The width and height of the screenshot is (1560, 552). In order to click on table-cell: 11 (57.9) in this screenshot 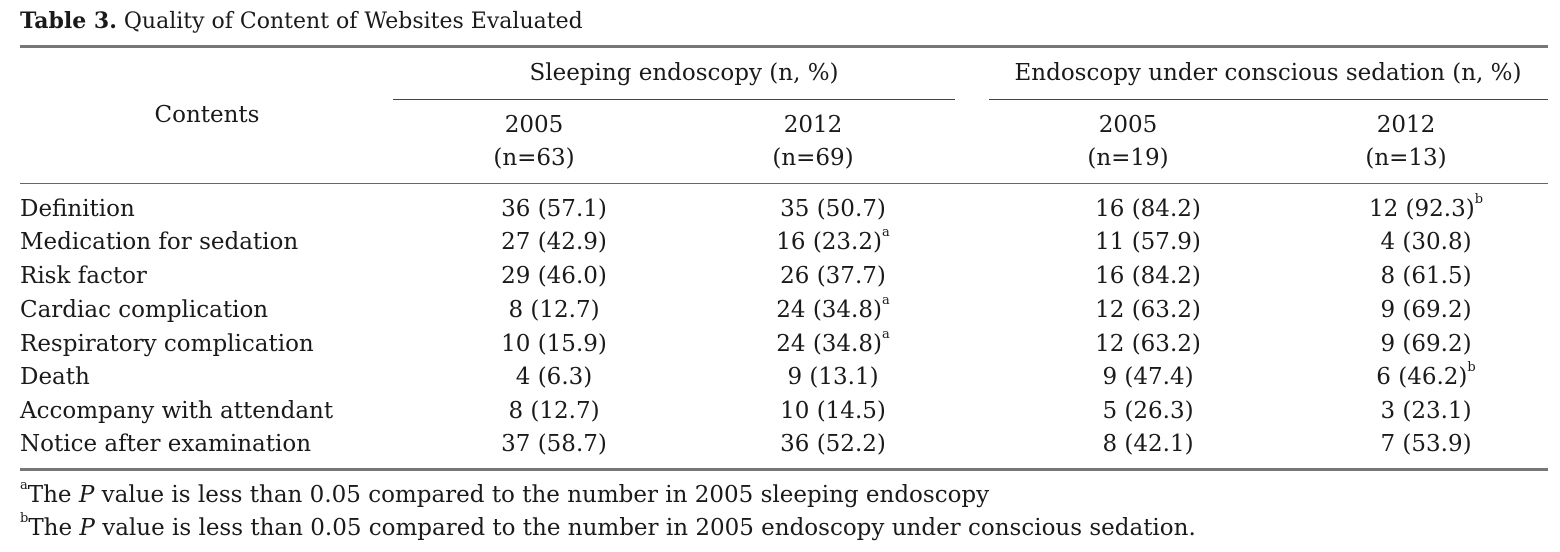, I will do `click(1148, 242)`.